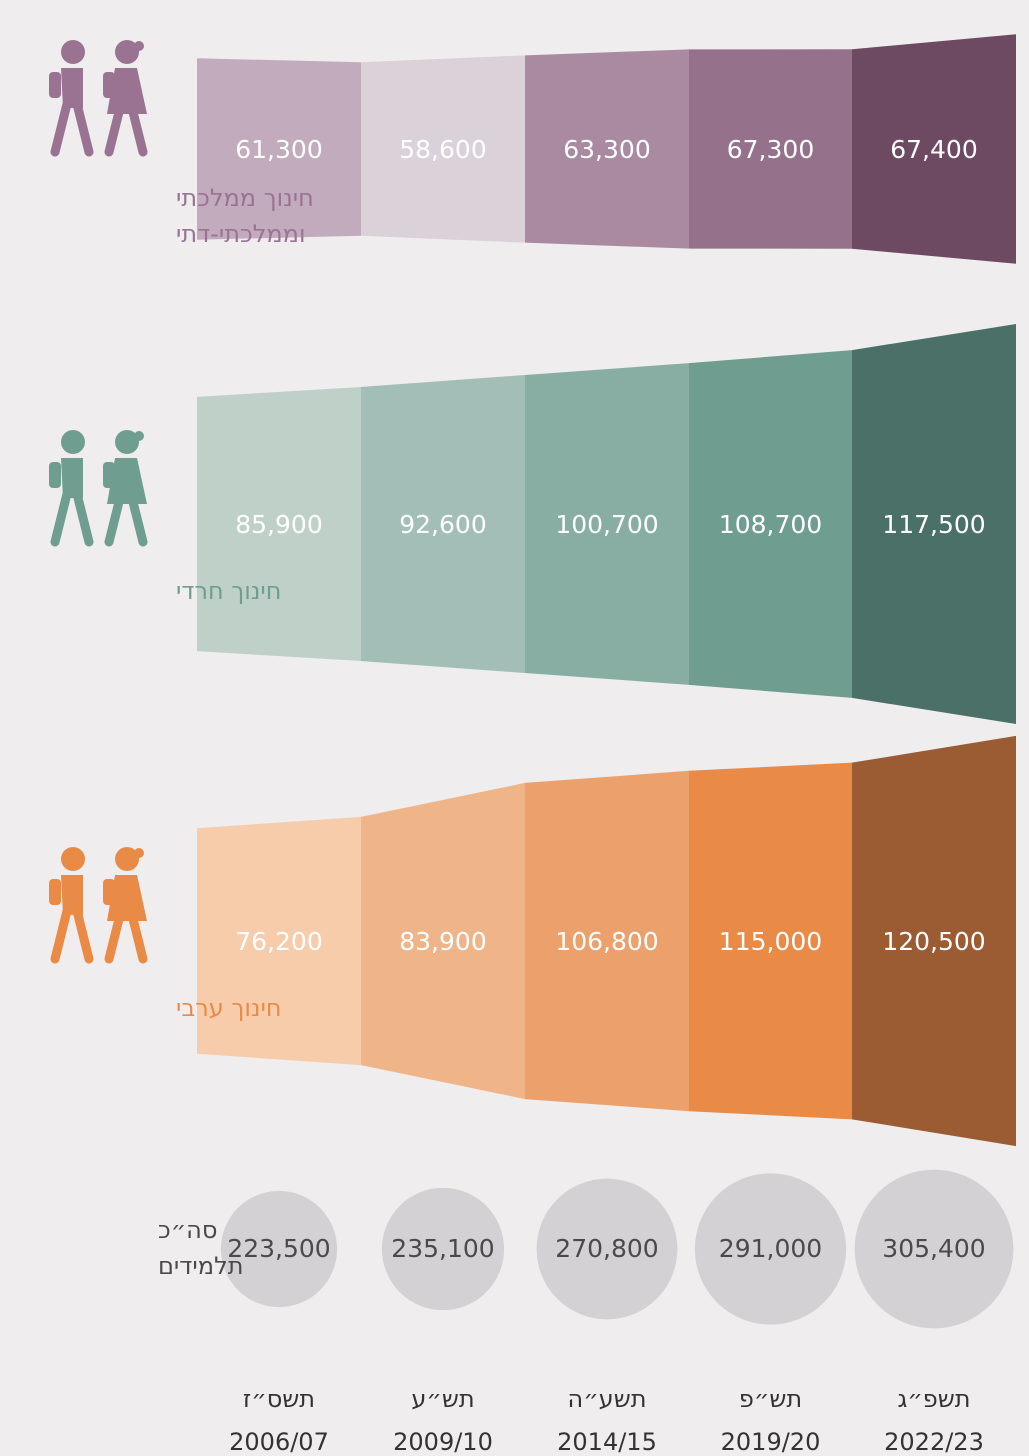 This screenshot has height=1456, width=1029. I want to click on x-tick-label: תשפ״ג, so click(933, 1399).